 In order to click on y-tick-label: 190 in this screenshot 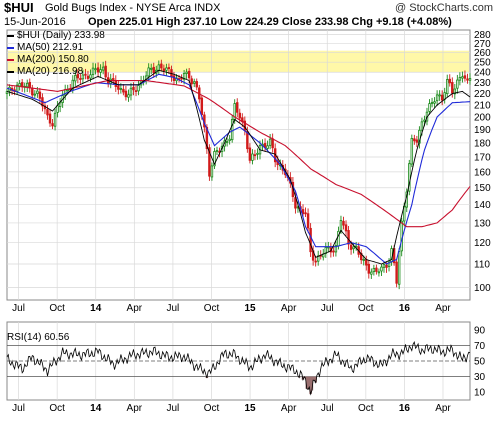, I will do `click(482, 130)`.